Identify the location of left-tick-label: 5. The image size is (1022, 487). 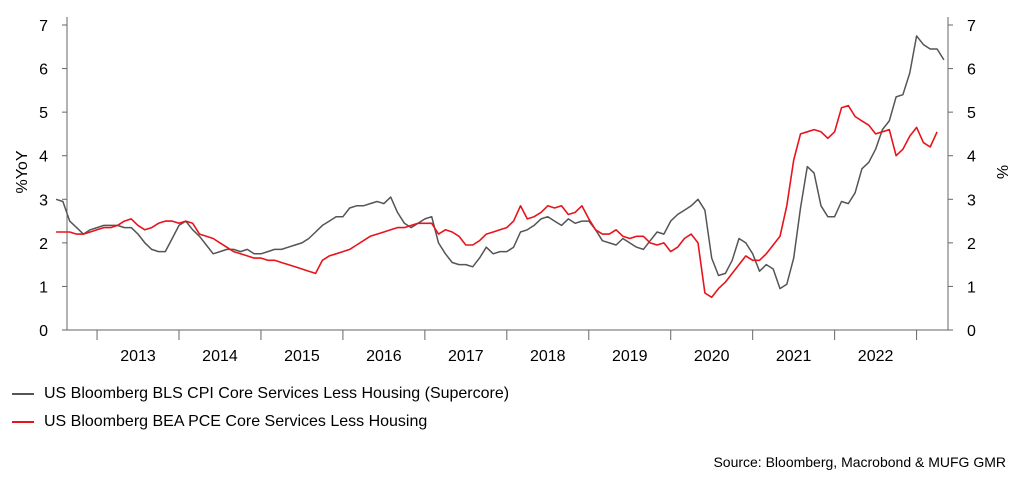
(43, 113).